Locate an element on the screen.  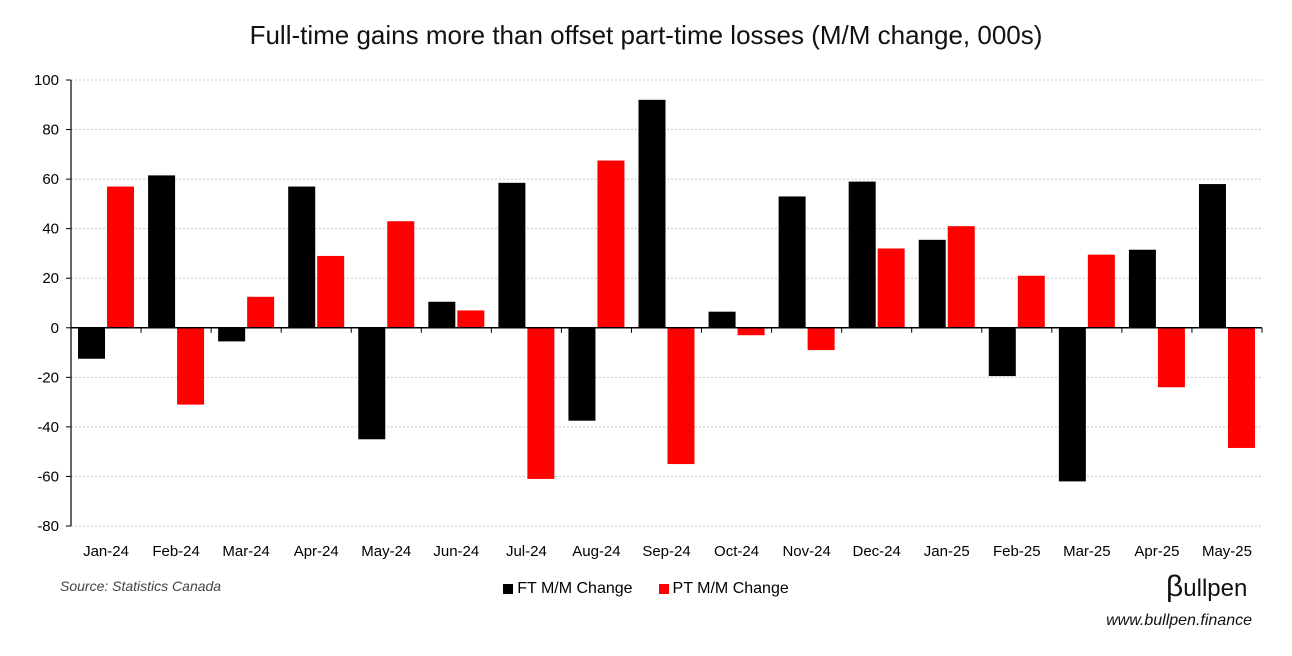
x-tick-label: Sep-24 is located at coordinates (666, 551).